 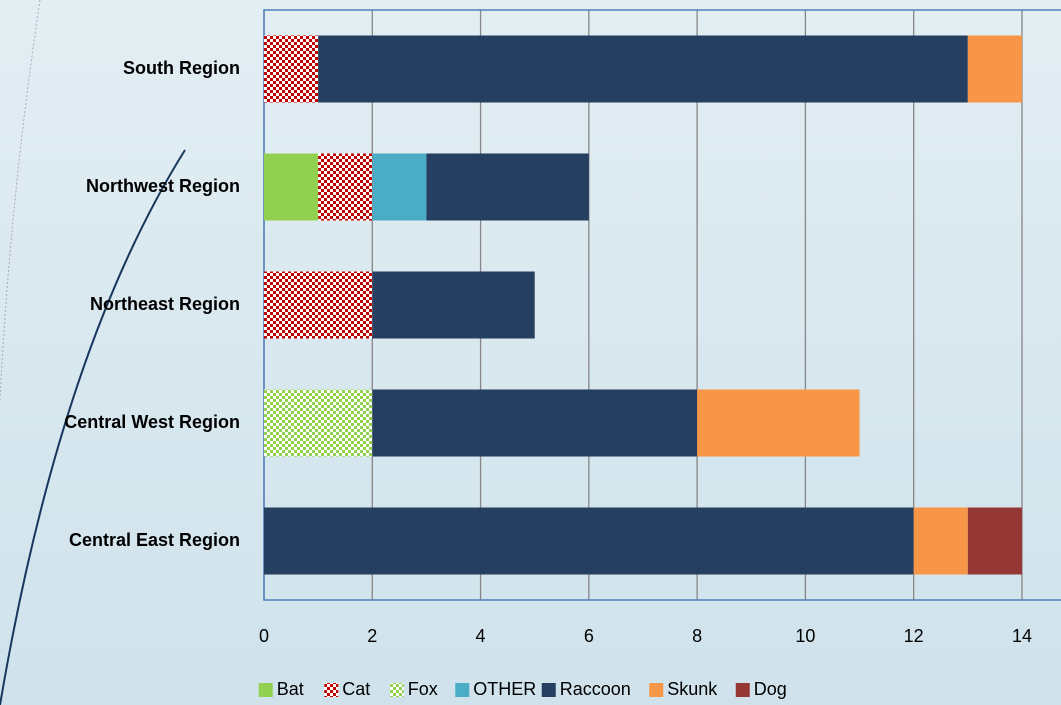 I want to click on y-tick-label: Northeast Region, so click(x=165, y=304).